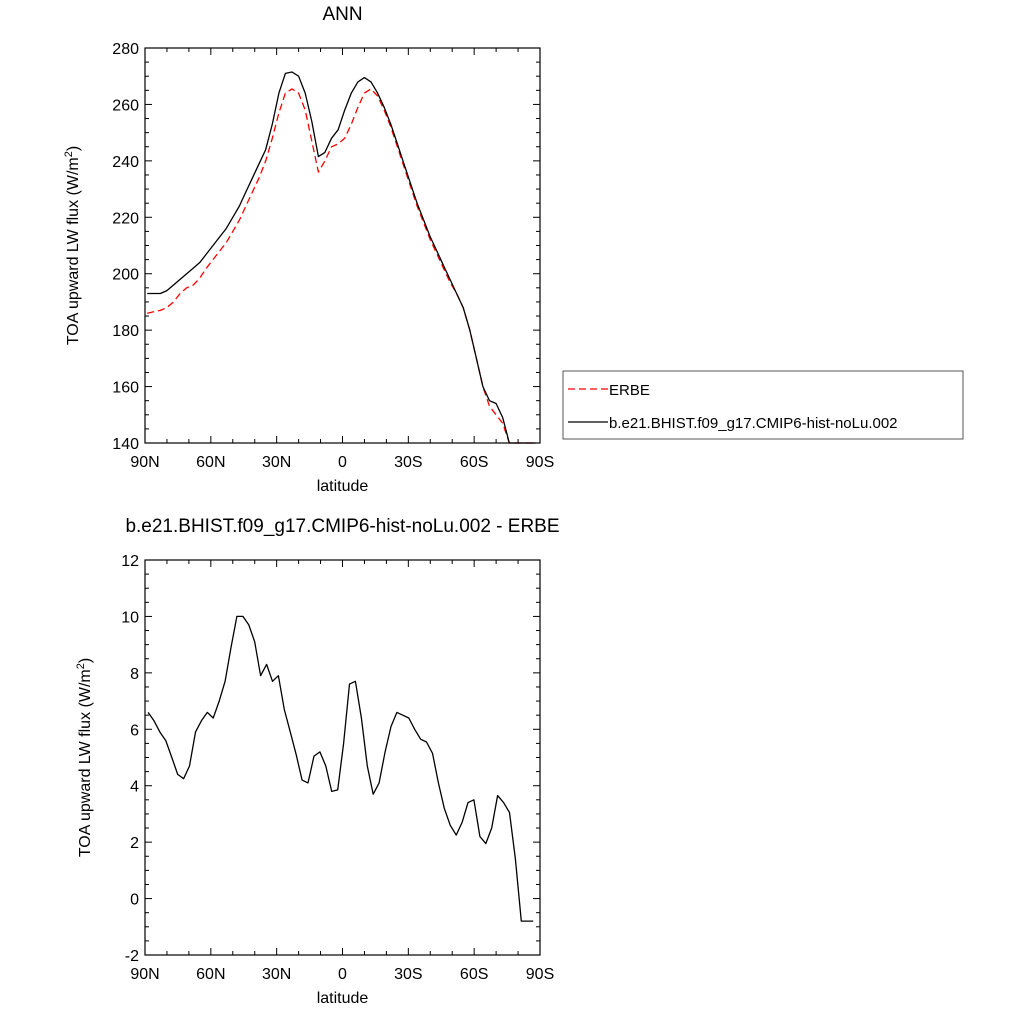 The width and height of the screenshot is (1024, 1024). What do you see at coordinates (629, 390) in the screenshot?
I see `legend-label-0: ERBE` at bounding box center [629, 390].